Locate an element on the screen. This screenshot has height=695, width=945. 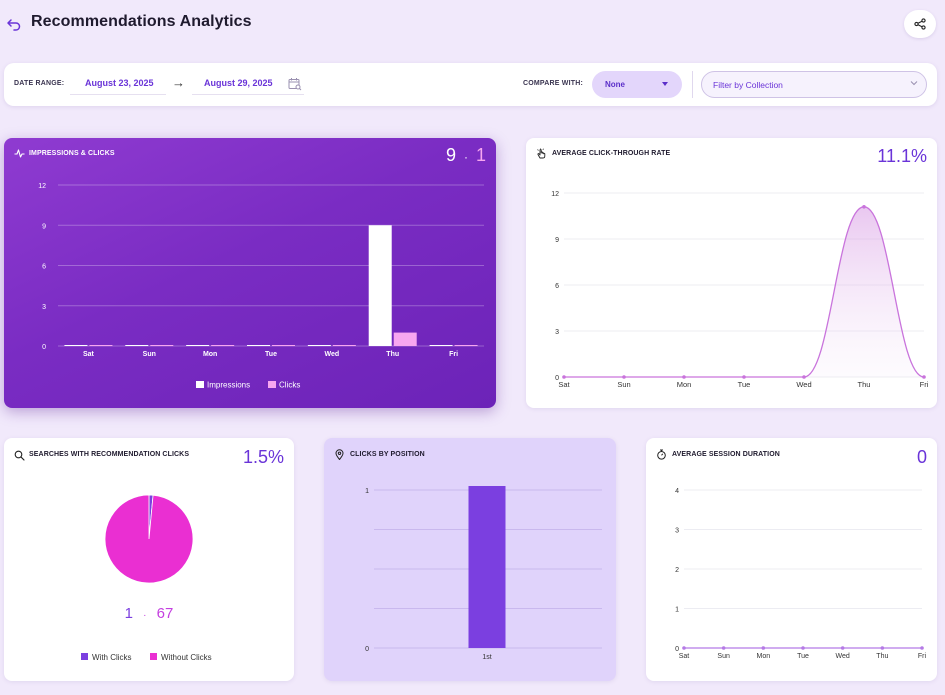
date-arrow: → is located at coordinates (178, 82).